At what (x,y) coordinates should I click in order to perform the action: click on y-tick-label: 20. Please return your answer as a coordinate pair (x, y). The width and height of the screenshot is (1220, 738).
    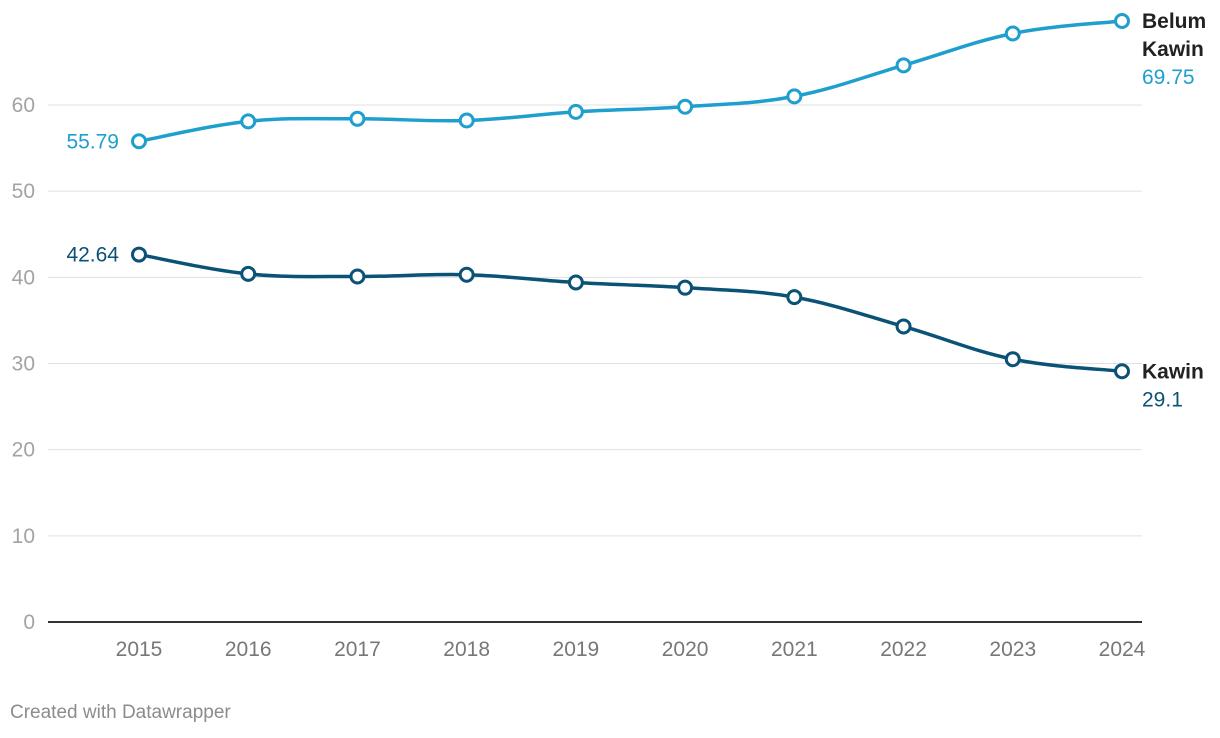
    Looking at the image, I should click on (23, 450).